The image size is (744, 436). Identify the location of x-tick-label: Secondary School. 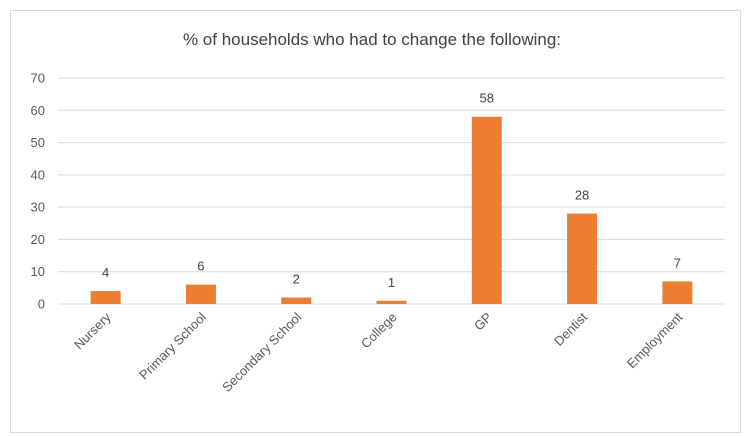
(261, 351).